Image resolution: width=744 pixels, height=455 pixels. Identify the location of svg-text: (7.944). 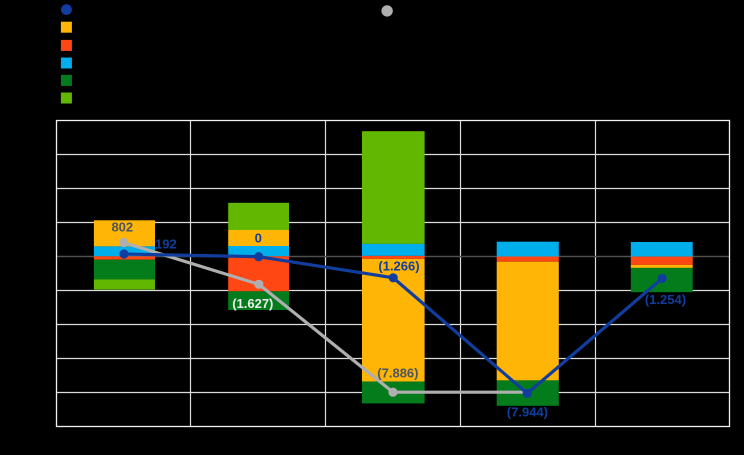
(527, 411).